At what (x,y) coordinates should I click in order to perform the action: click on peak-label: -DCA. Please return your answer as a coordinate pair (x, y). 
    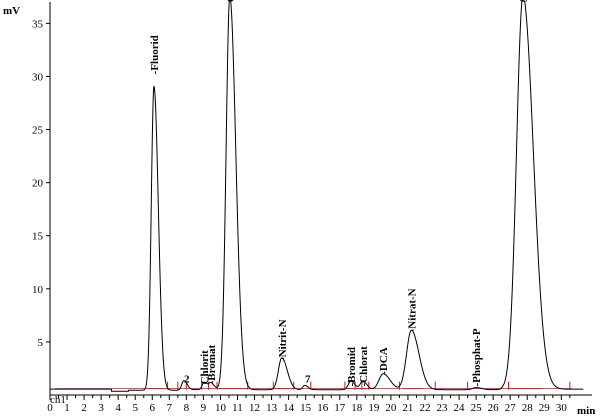
    Looking at the image, I should click on (384, 361).